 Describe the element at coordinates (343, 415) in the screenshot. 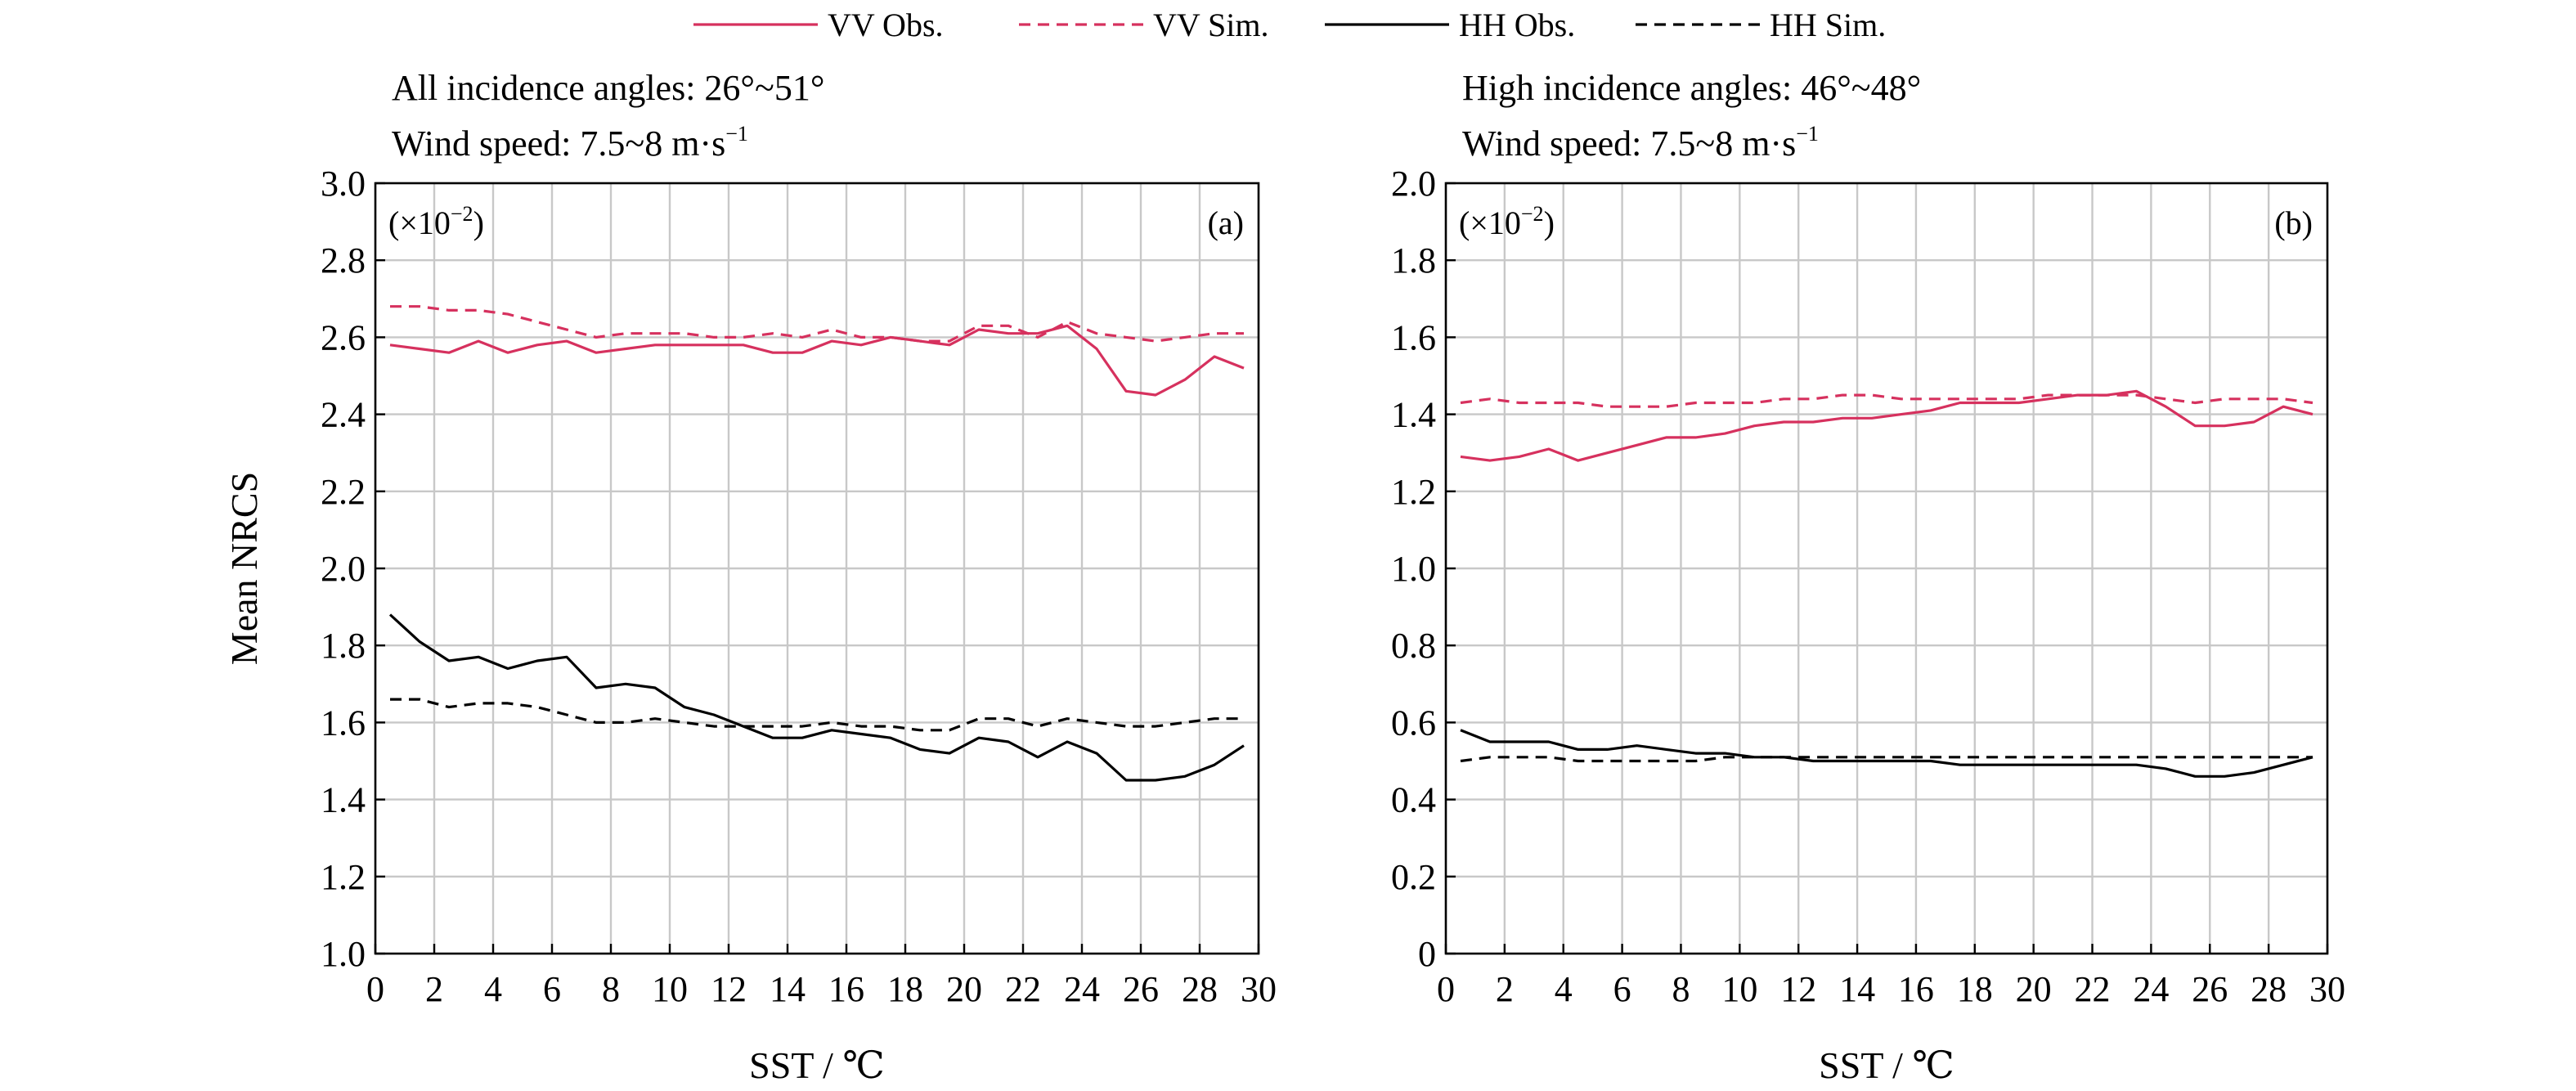

I see `y-tick-label: 2.4` at that location.